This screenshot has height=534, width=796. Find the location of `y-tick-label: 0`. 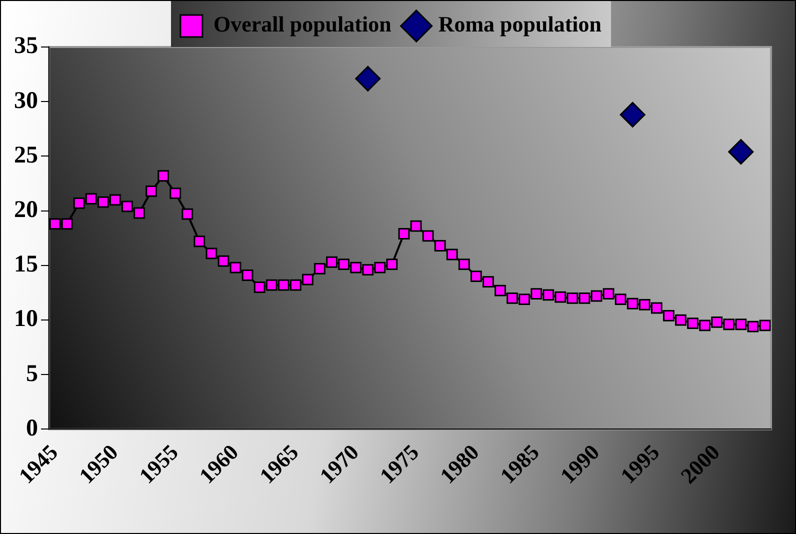

y-tick-label: 0 is located at coordinates (32, 428).